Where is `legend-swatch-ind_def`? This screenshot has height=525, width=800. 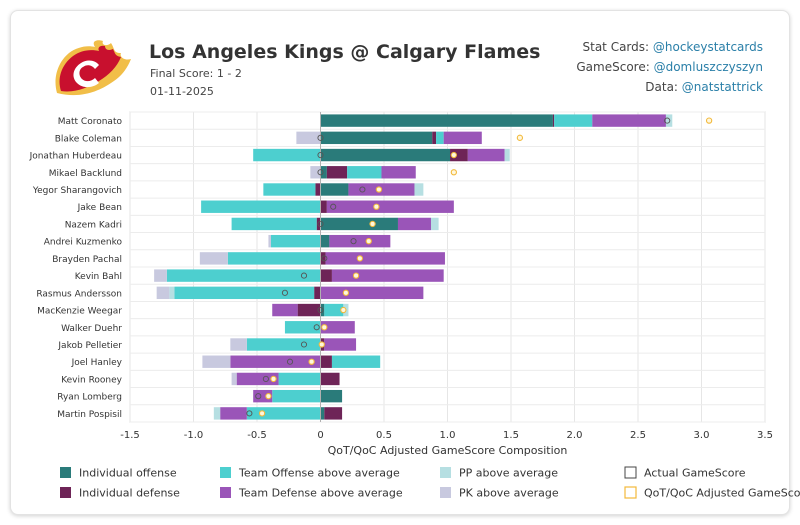 legend-swatch-ind_def is located at coordinates (65, 492).